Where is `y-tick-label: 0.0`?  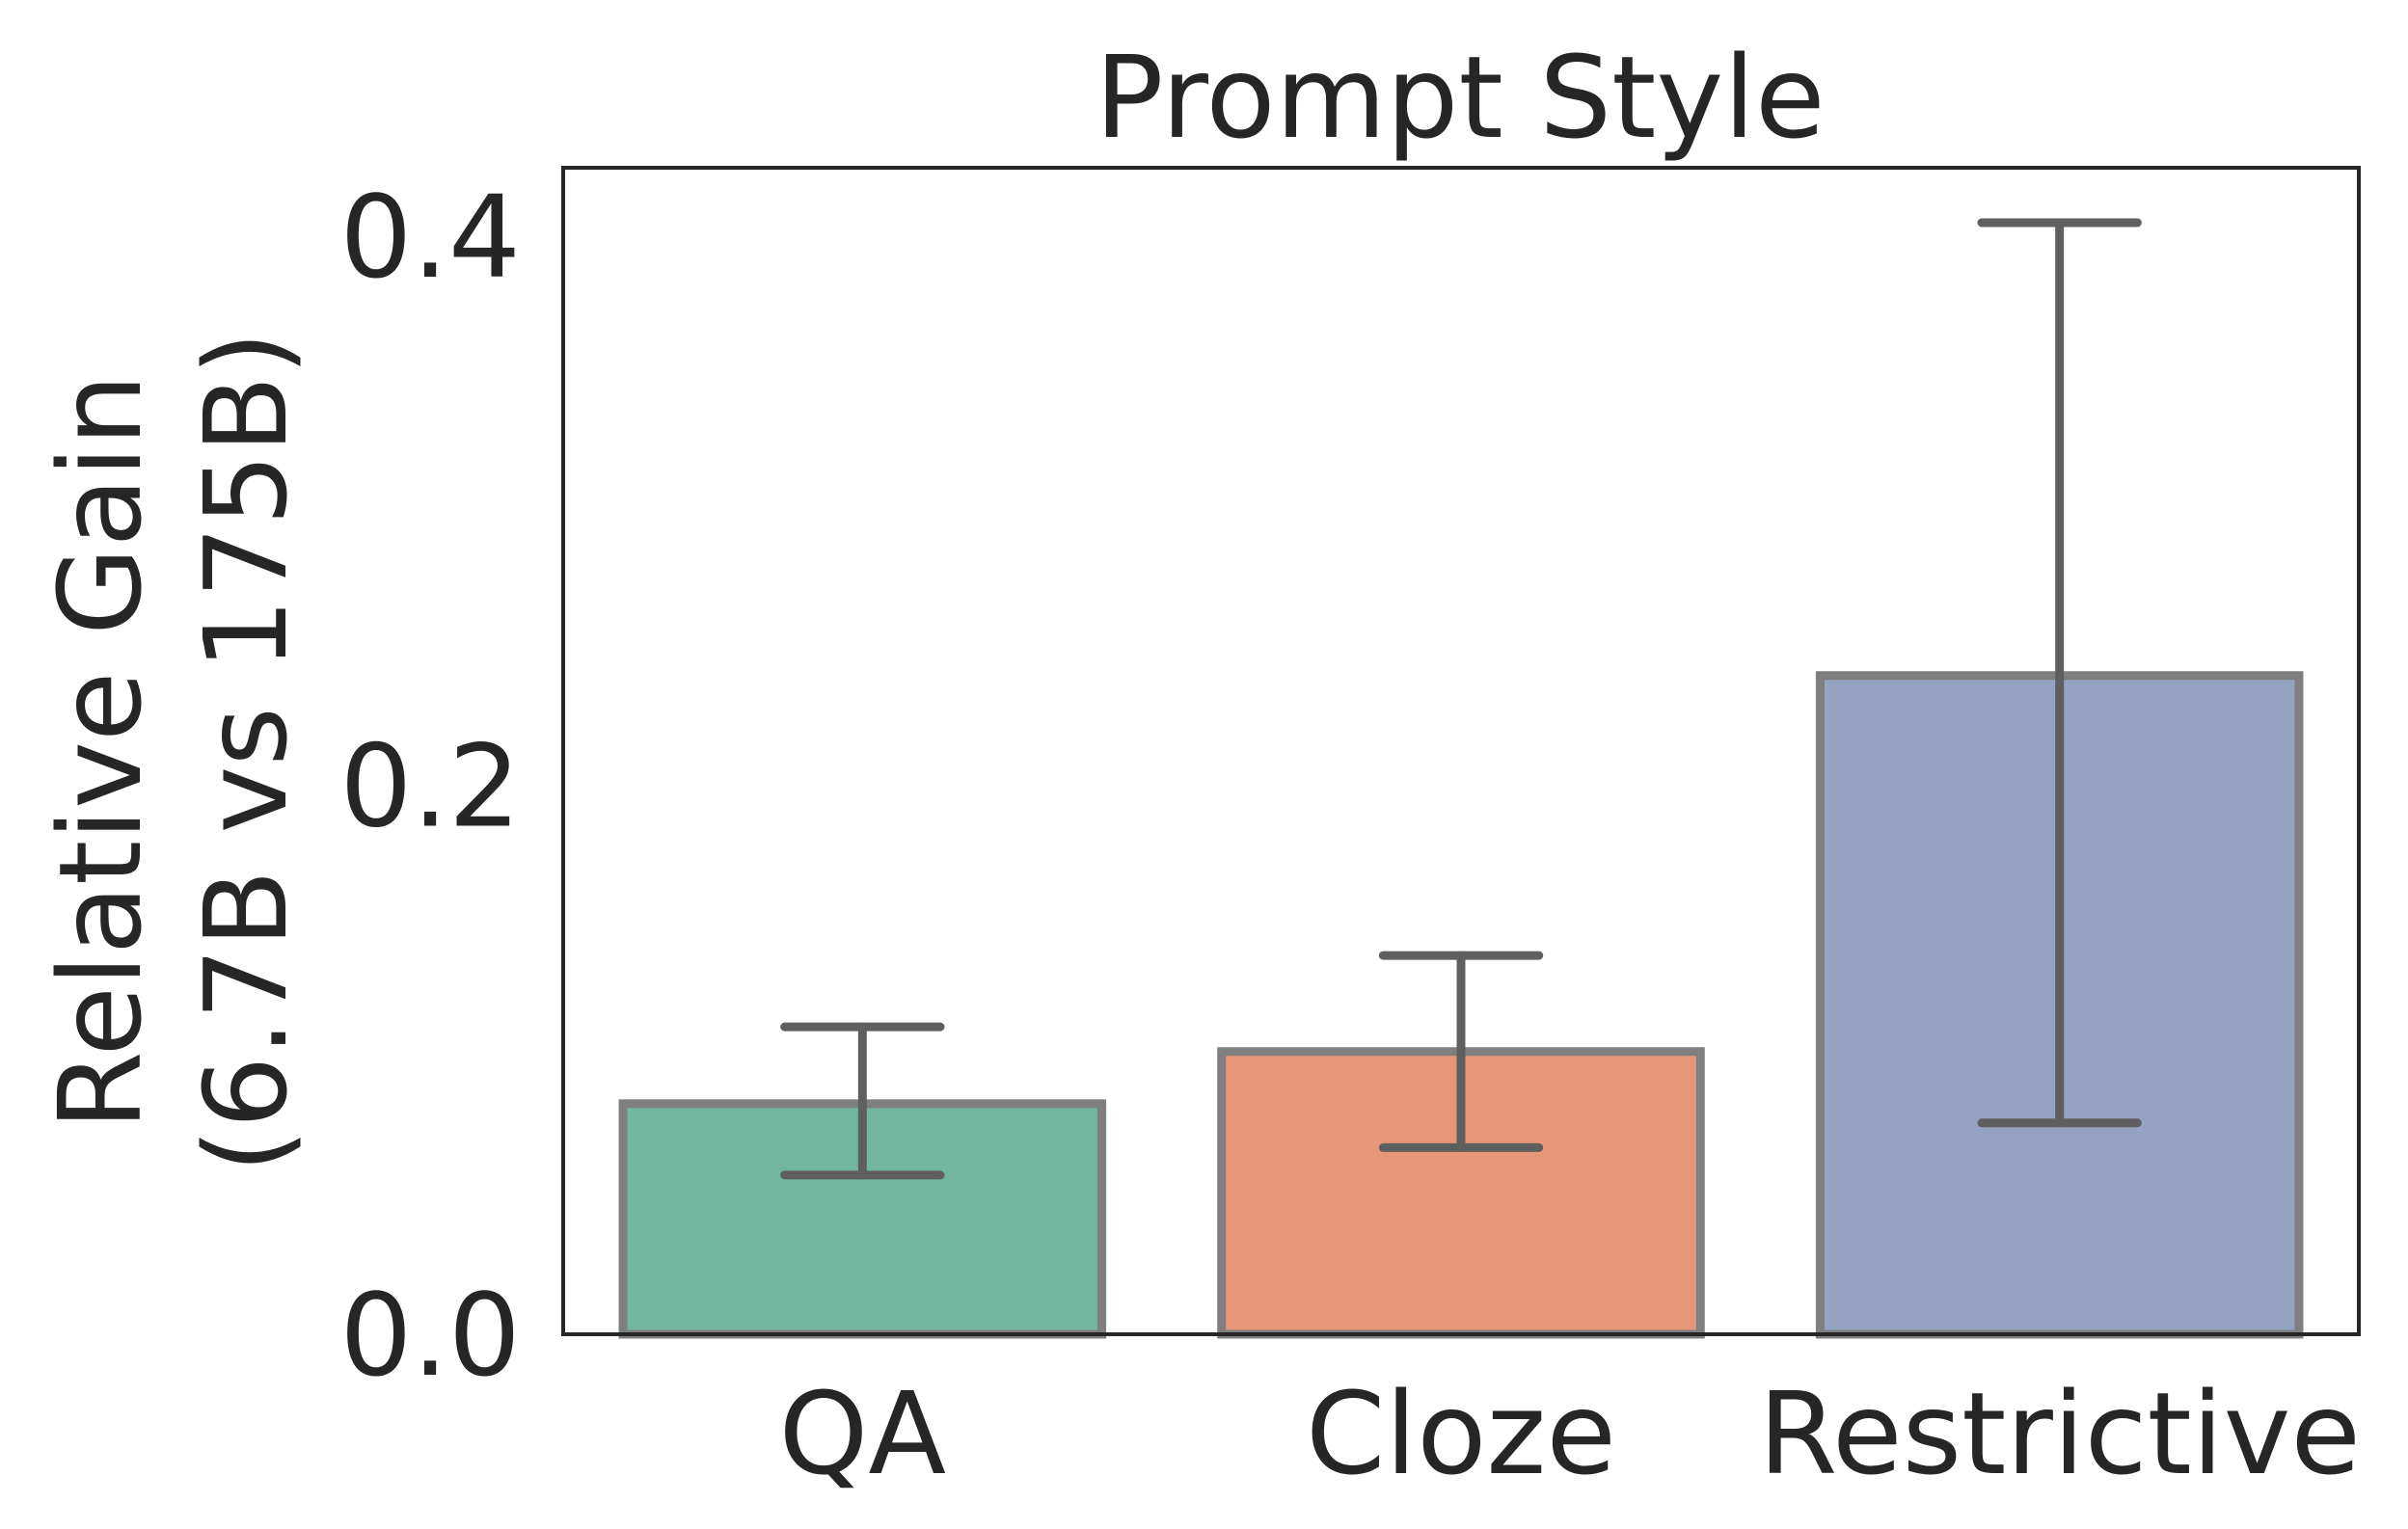
y-tick-label: 0.0 is located at coordinates (430, 1335).